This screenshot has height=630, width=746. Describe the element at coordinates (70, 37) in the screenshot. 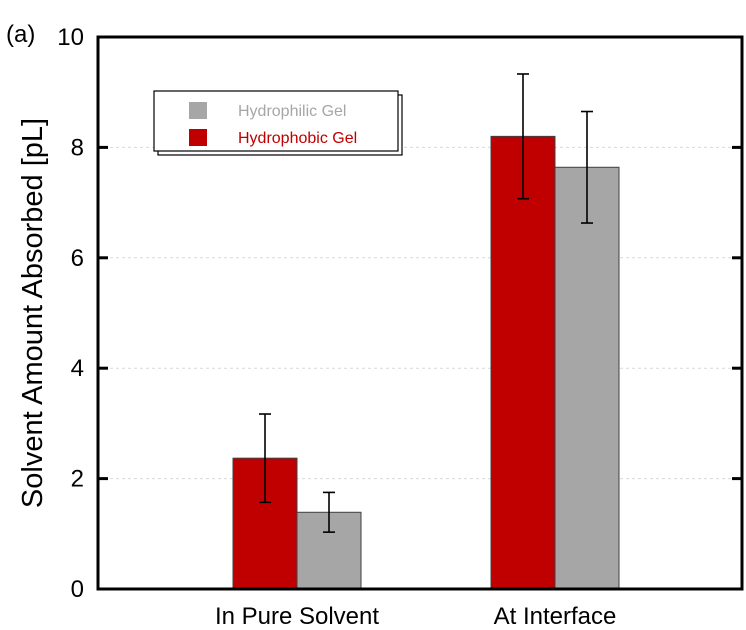

I see `y-tick-label: 10` at that location.